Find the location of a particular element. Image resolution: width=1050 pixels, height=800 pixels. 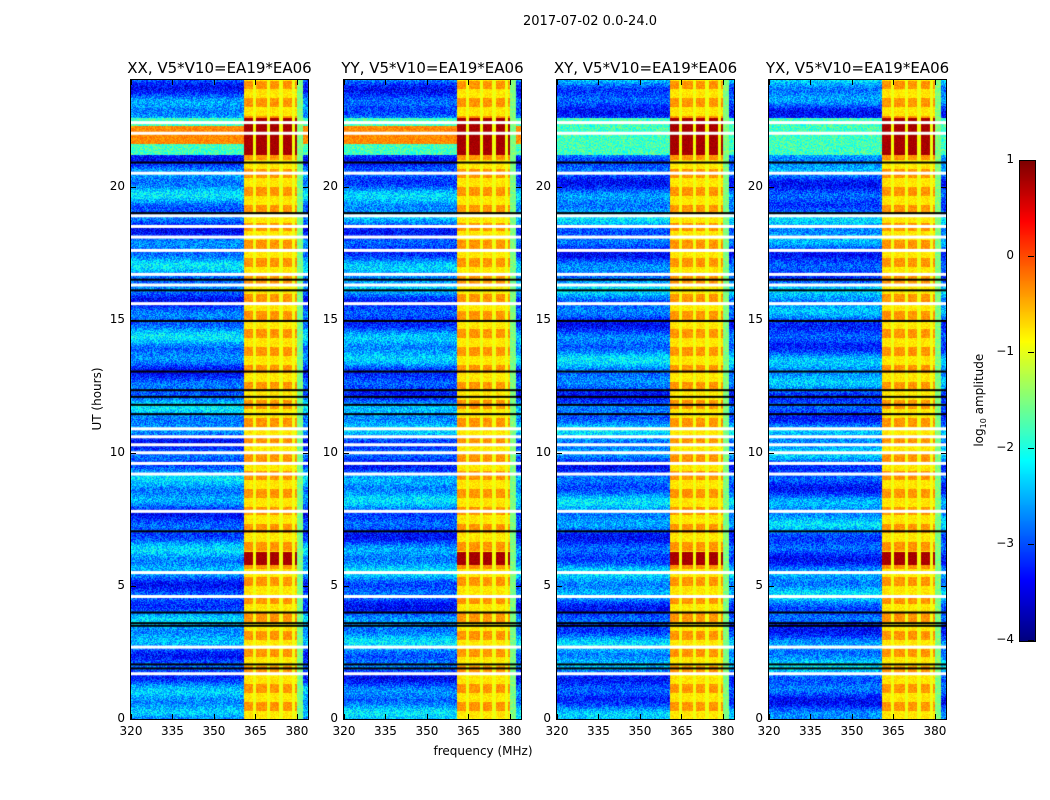

heatmap-panel-xx is located at coordinates (219, 399).